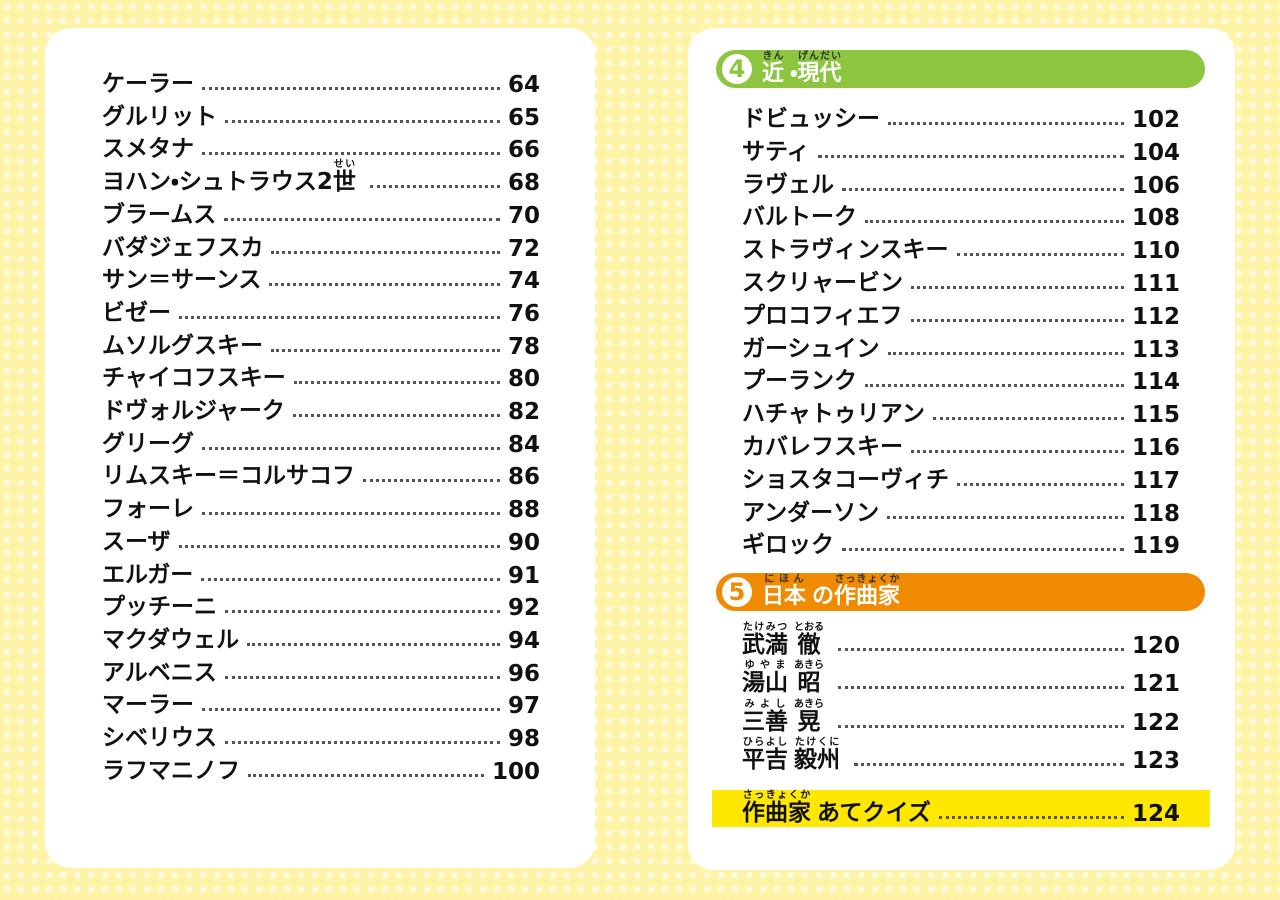 This screenshot has width=1280, height=900. I want to click on furigana: たけみつ, so click(765, 627).